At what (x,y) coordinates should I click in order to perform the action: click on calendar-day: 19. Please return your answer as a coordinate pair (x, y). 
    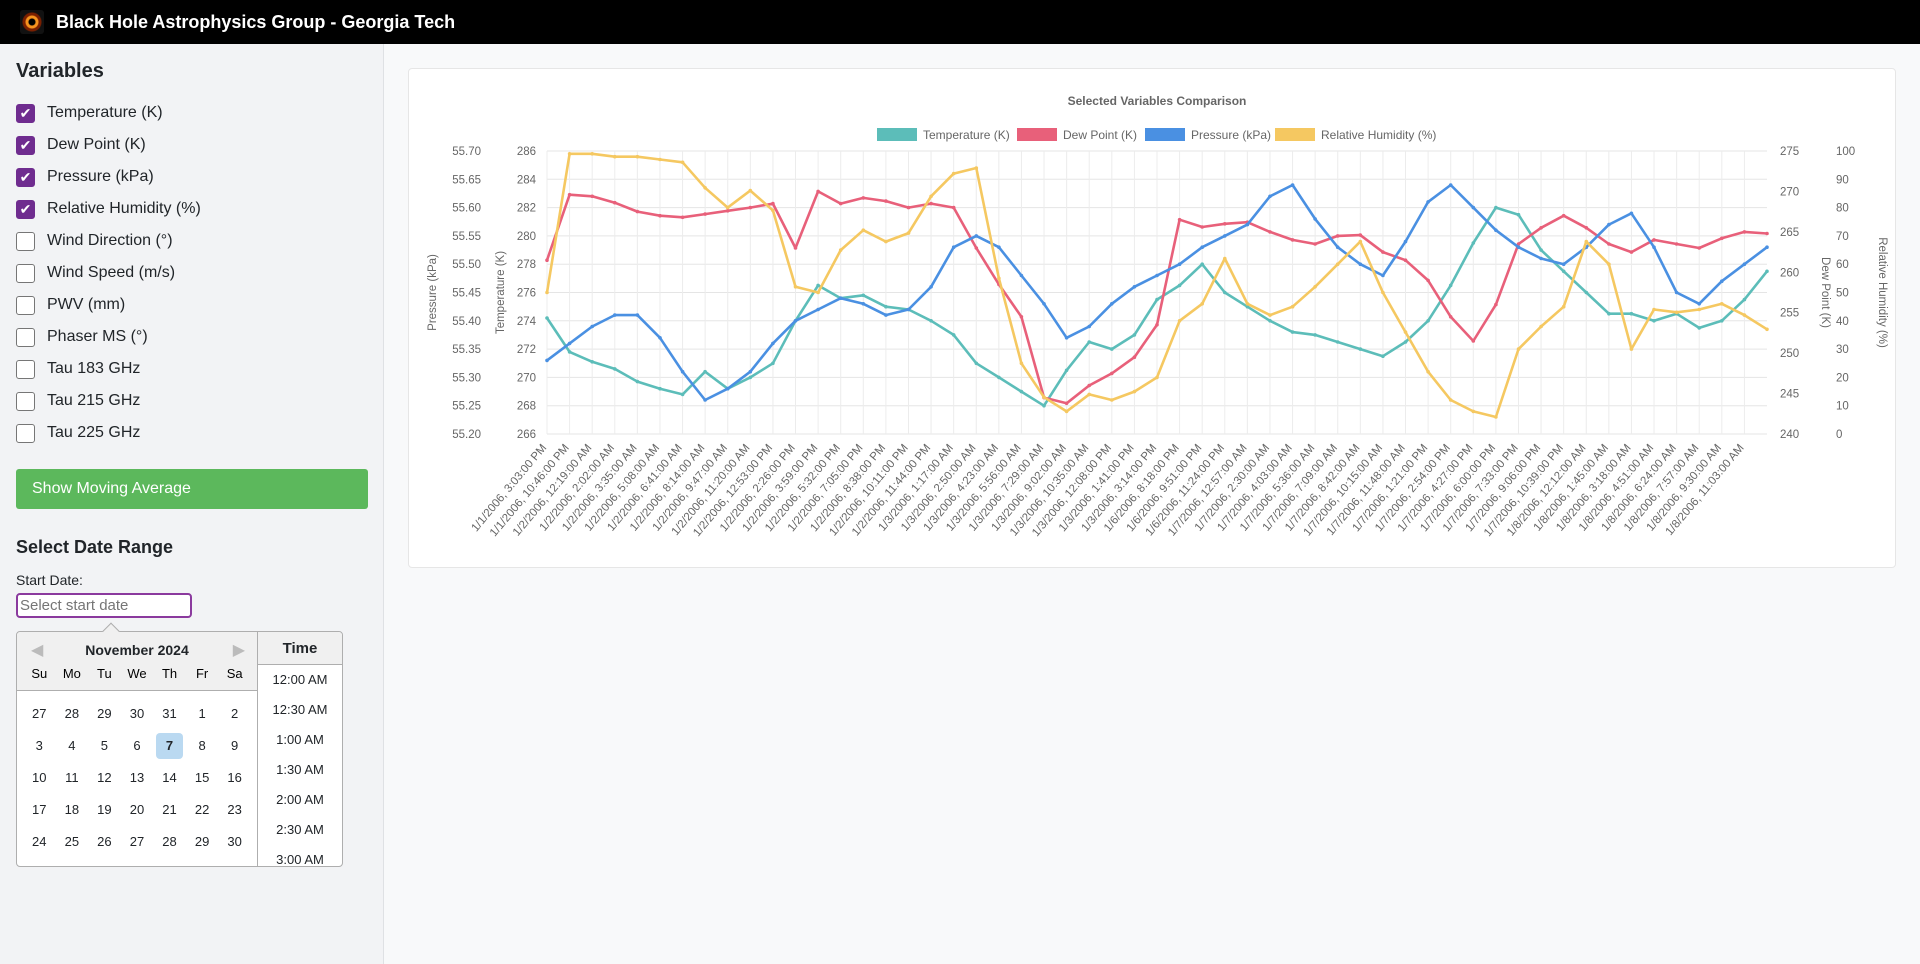
    Looking at the image, I should click on (104, 809).